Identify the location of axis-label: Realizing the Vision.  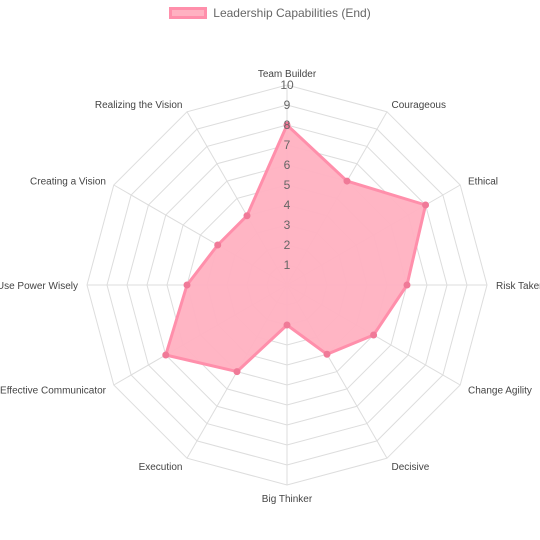
(139, 105).